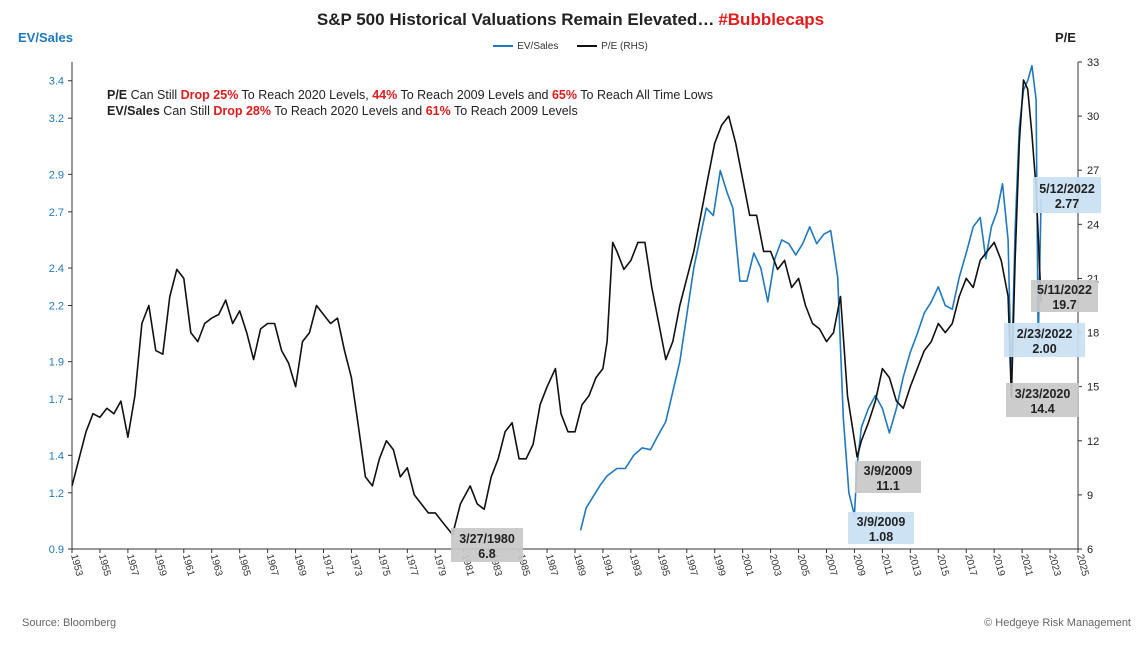 Image resolution: width=1141 pixels, height=648 pixels. I want to click on x-tick-label-7: 1967, so click(272, 565).